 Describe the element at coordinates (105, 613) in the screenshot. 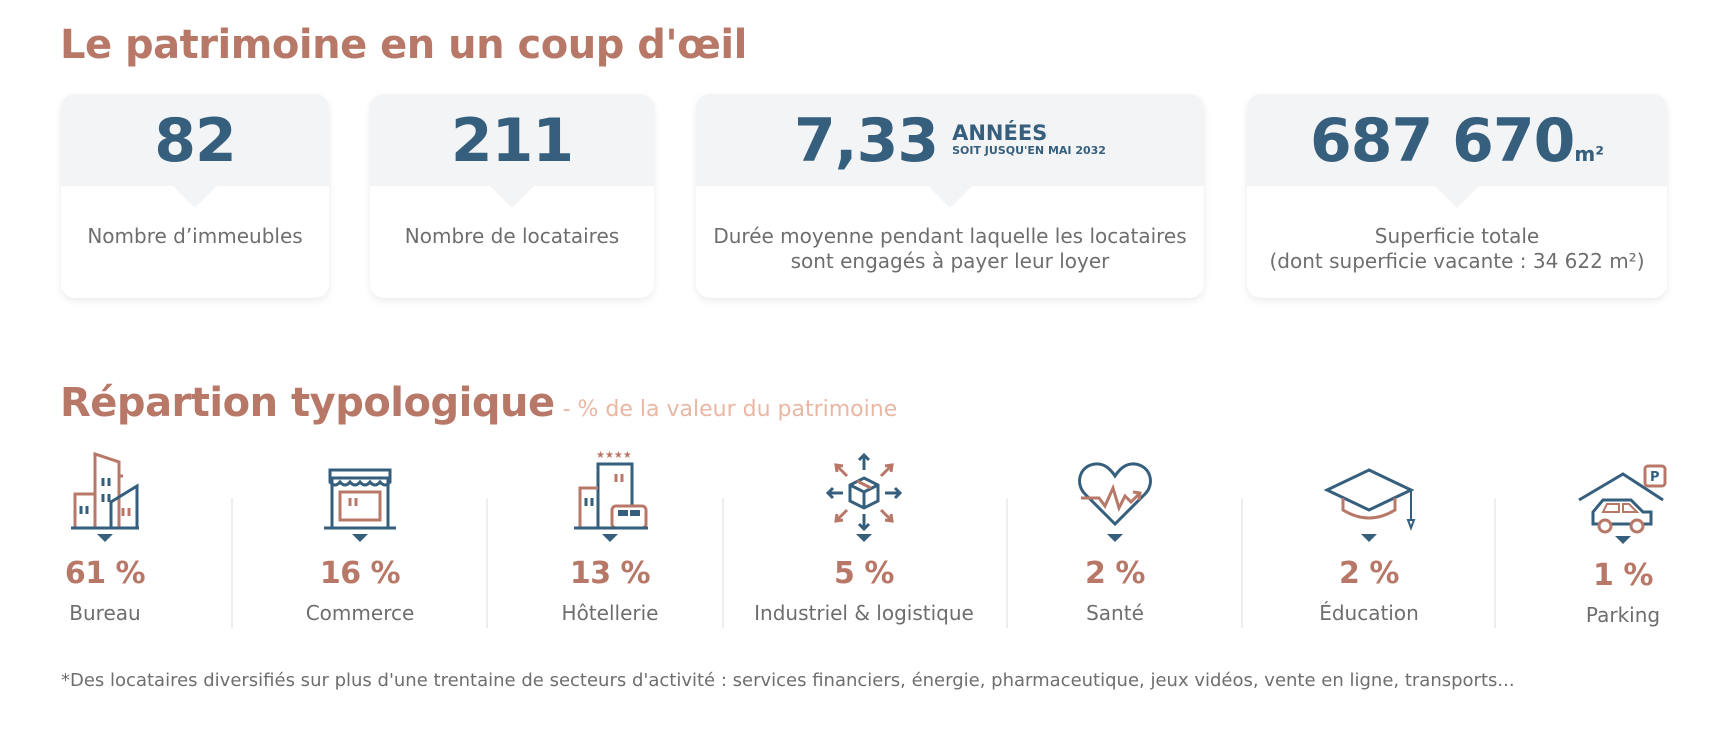

I see `category-name: Bureau` at that location.